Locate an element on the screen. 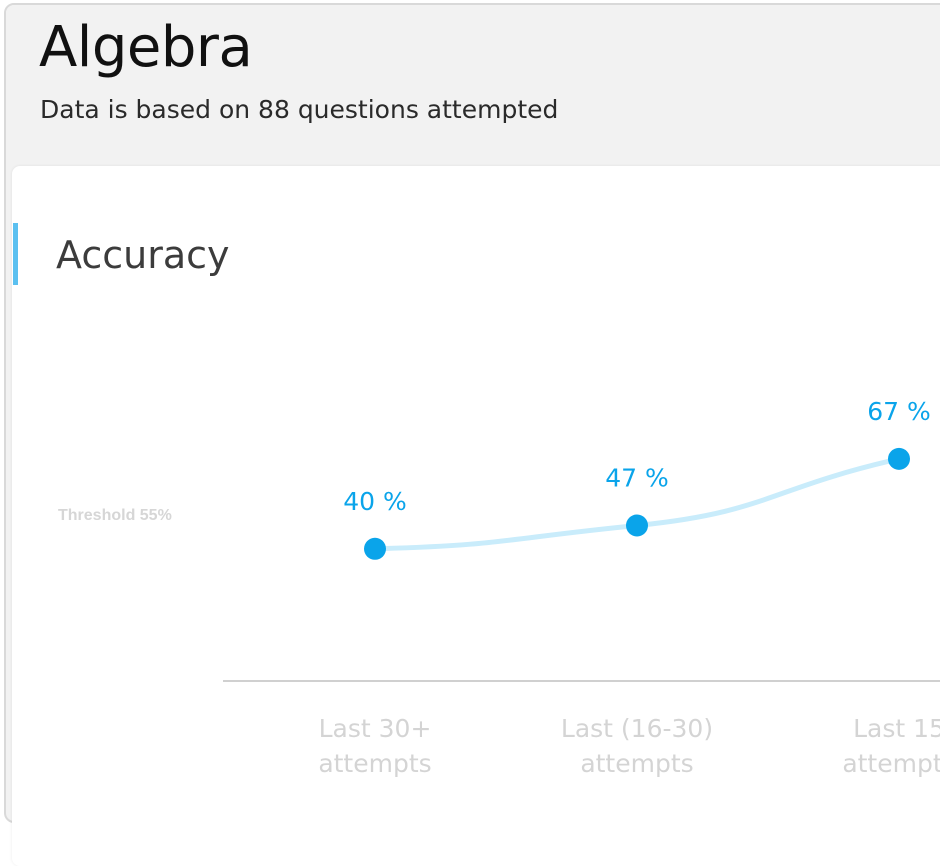  data-label: 47 % is located at coordinates (637, 477).